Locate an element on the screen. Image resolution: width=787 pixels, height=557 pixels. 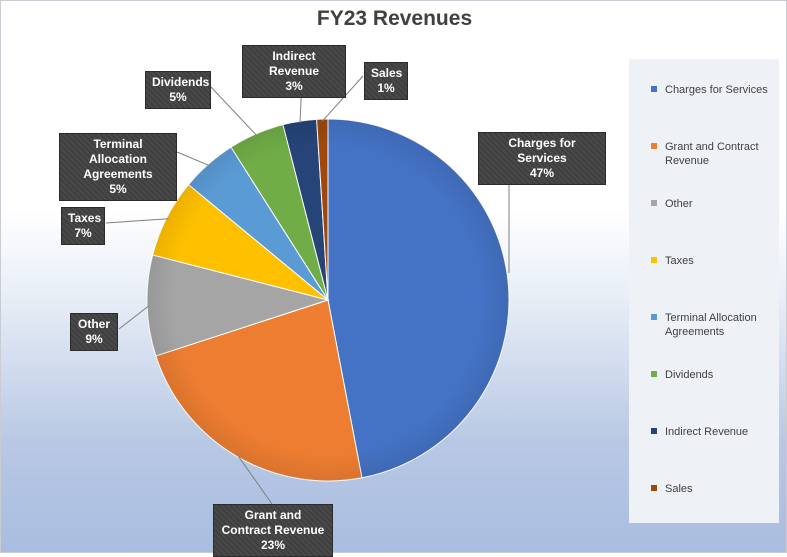
callout-indirect-revenue: Indirect Revenue 3% is located at coordinates (294, 71).